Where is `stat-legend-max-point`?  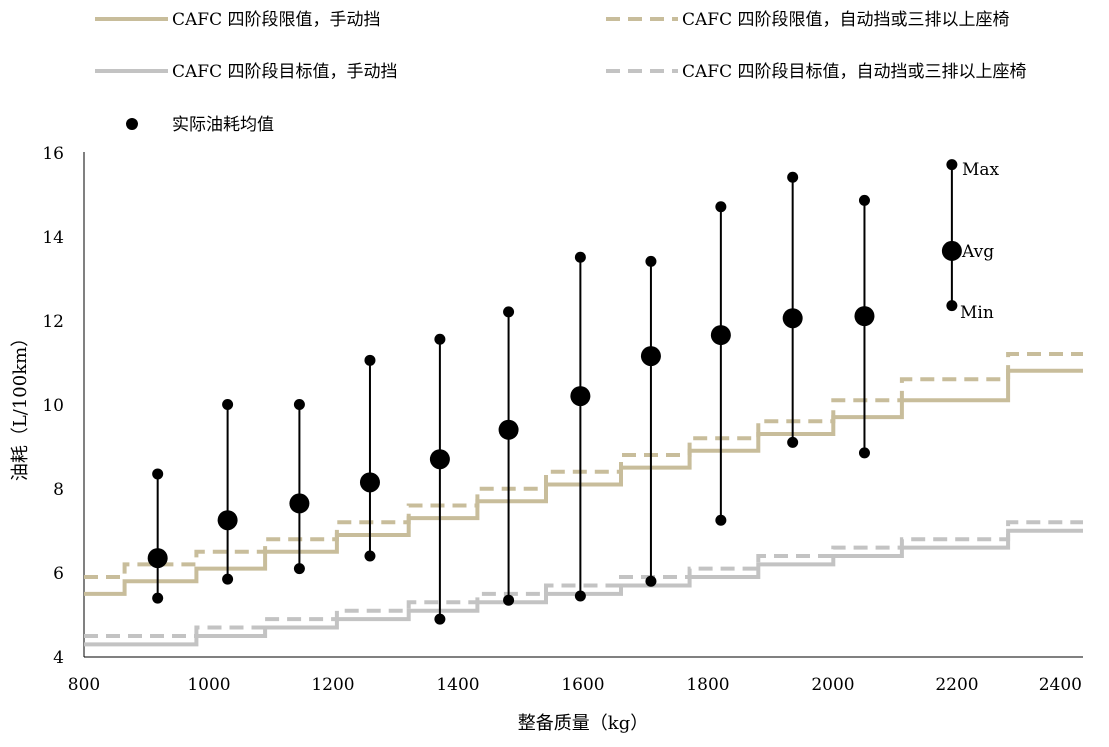
stat-legend-max-point is located at coordinates (952, 165).